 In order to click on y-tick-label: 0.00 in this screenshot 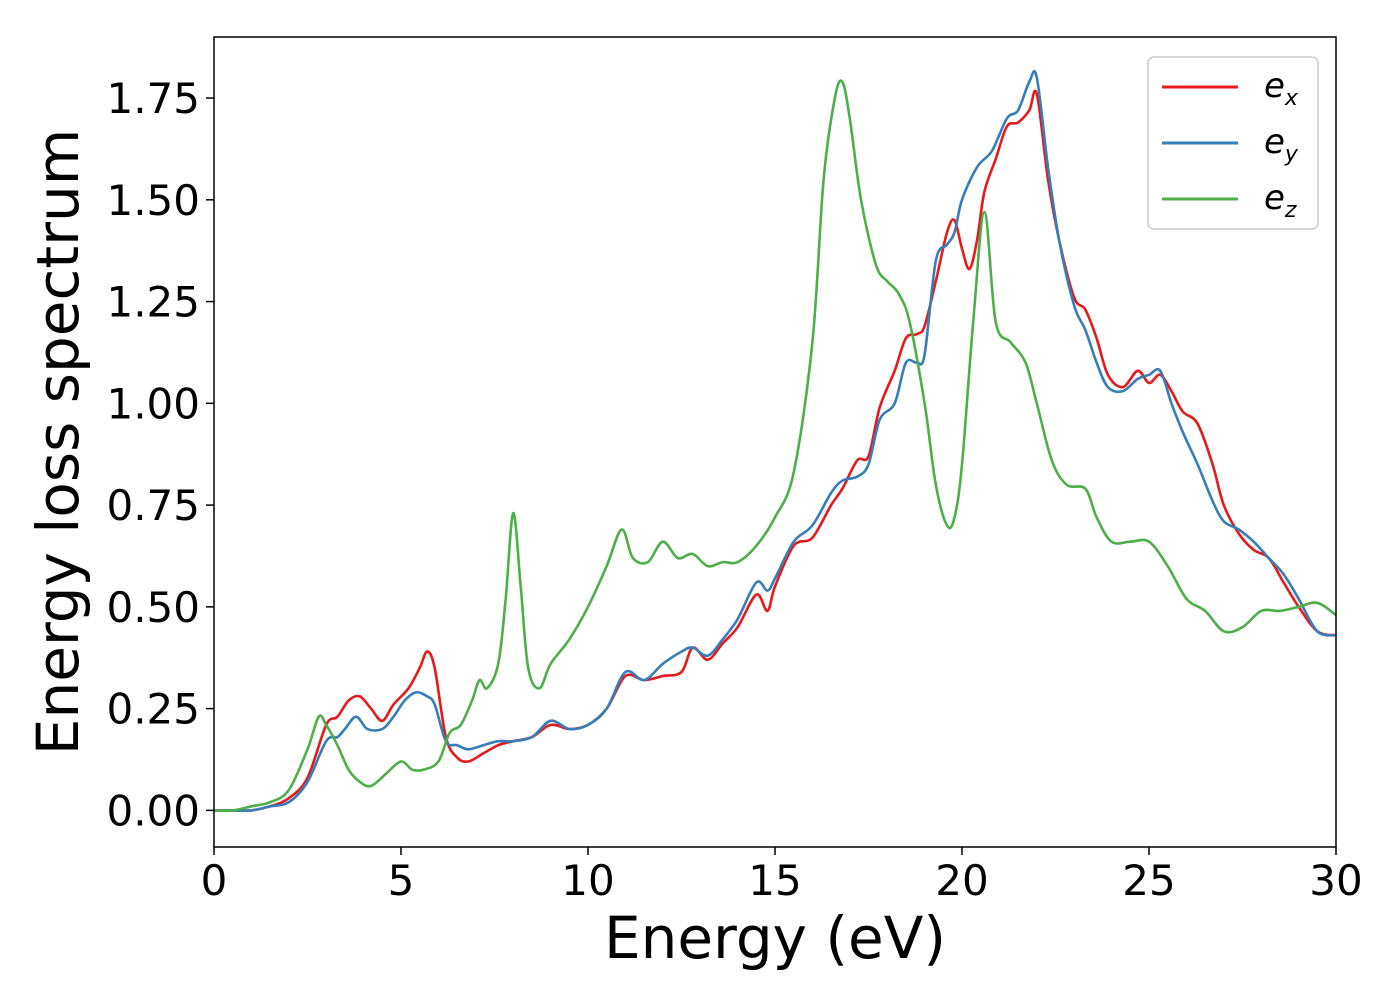, I will do `click(153, 810)`.